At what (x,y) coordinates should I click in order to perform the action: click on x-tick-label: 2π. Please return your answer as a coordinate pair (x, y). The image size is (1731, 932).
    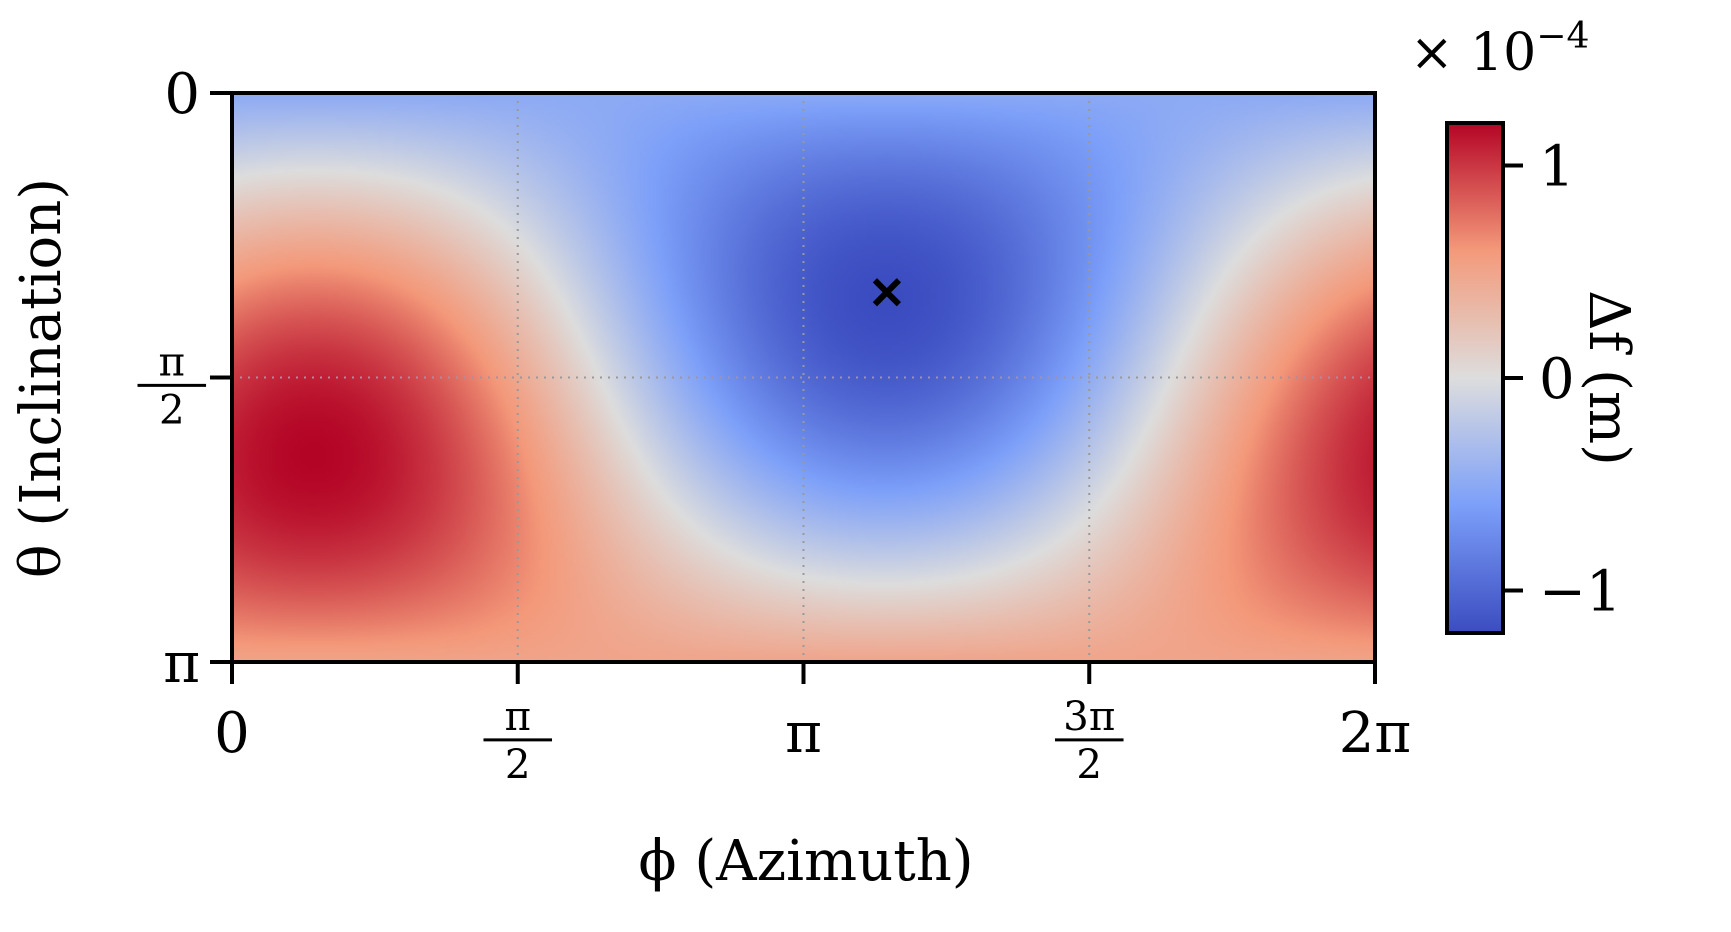
    Looking at the image, I should click on (1375, 733).